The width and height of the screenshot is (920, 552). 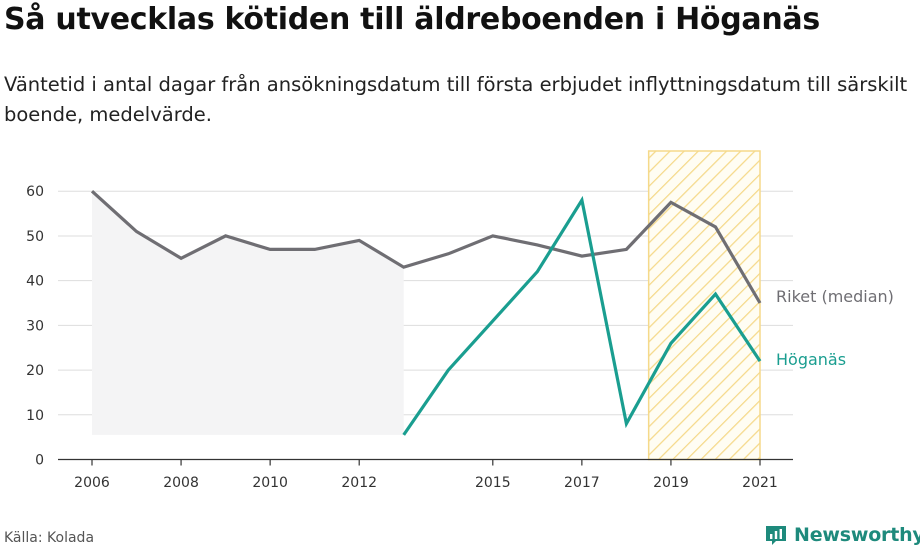 I want to click on newsworthy-logo-icon, so click(x=776, y=535).